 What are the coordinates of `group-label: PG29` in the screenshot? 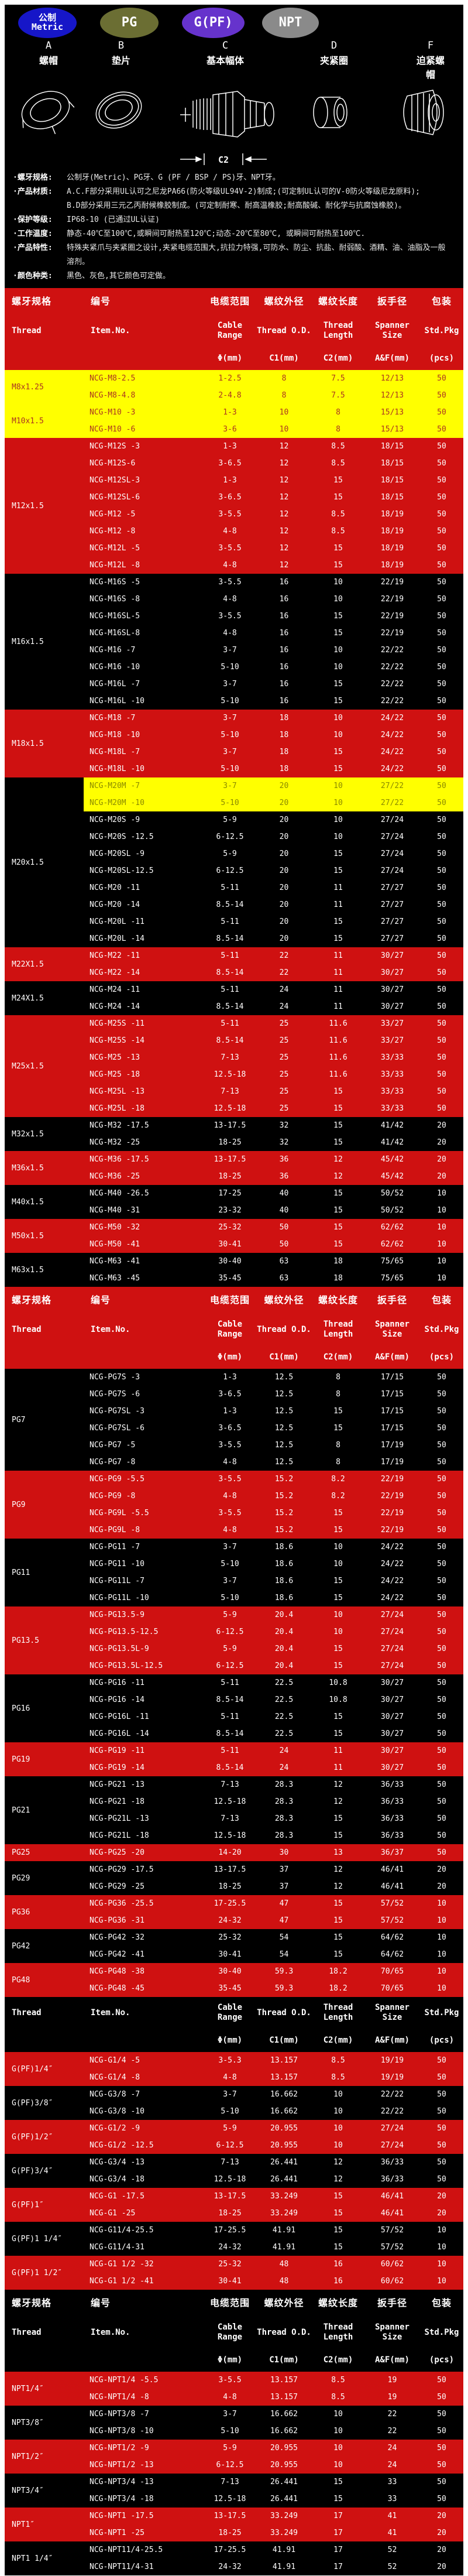 It's located at (21, 1878).